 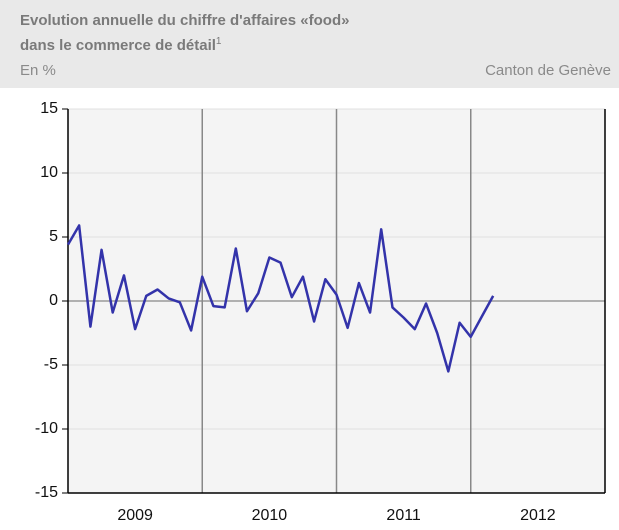 I want to click on y-tick-label: -5, so click(x=51, y=364).